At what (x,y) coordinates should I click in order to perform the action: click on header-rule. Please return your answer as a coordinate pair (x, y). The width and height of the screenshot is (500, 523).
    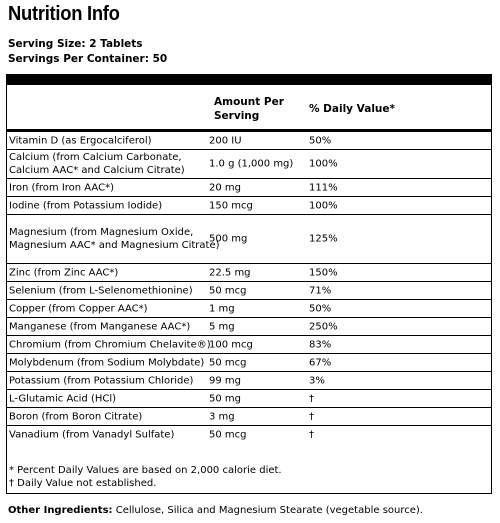
    Looking at the image, I should click on (249, 130).